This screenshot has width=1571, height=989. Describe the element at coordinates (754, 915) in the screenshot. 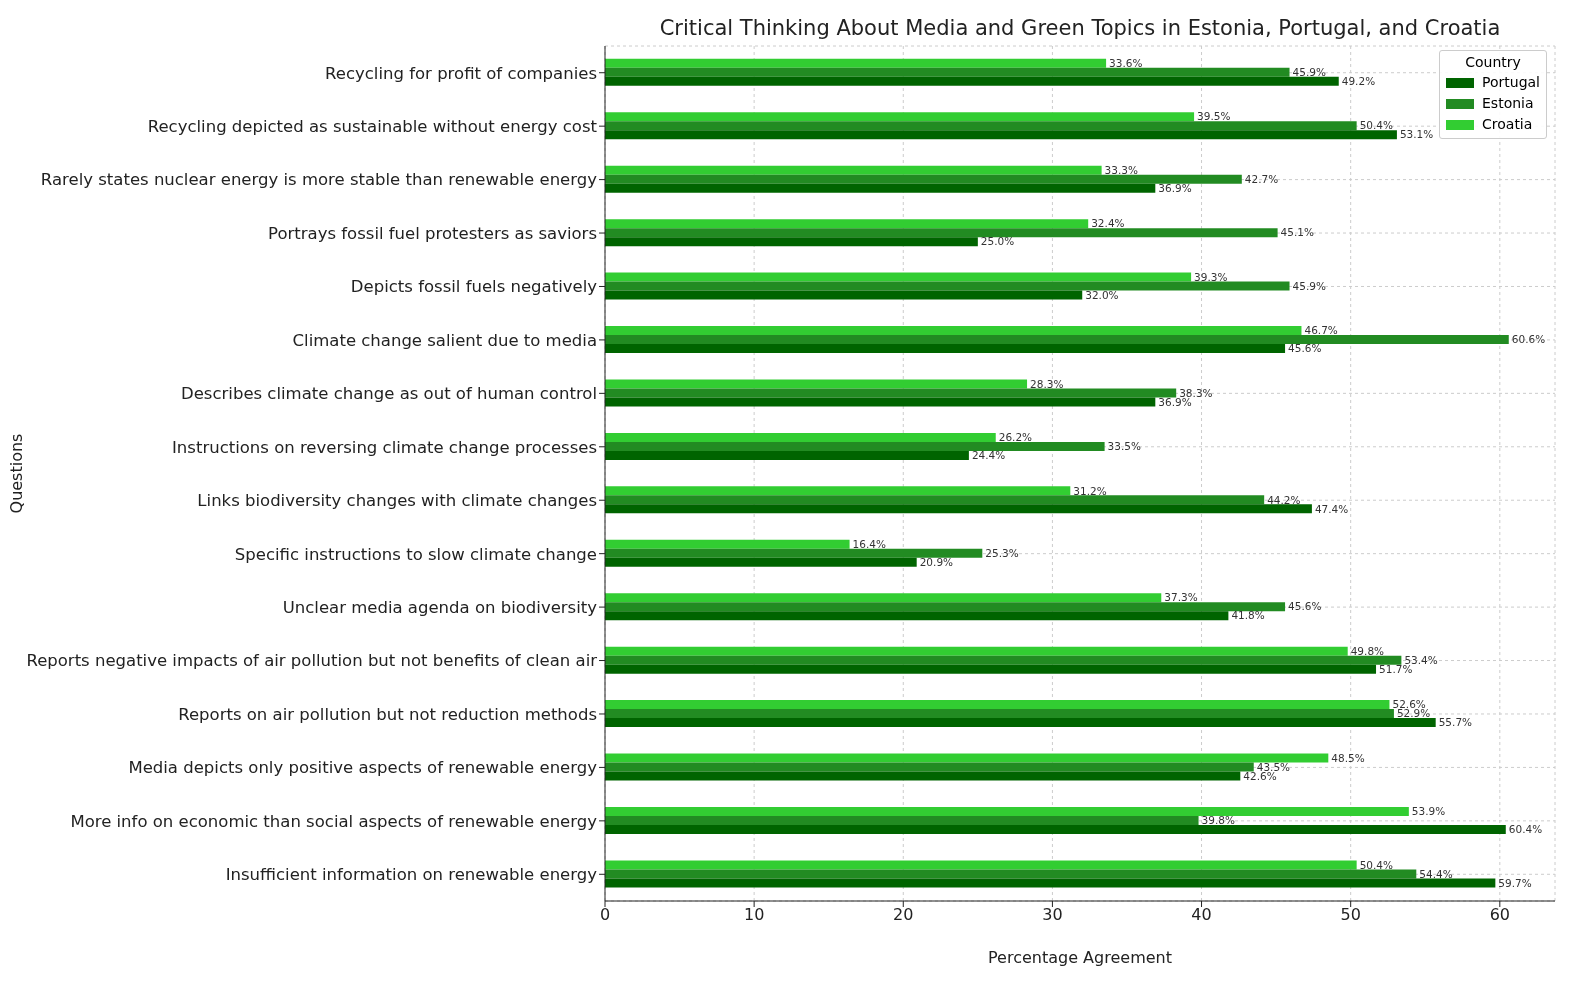

I see `x-tick-label: 10` at that location.